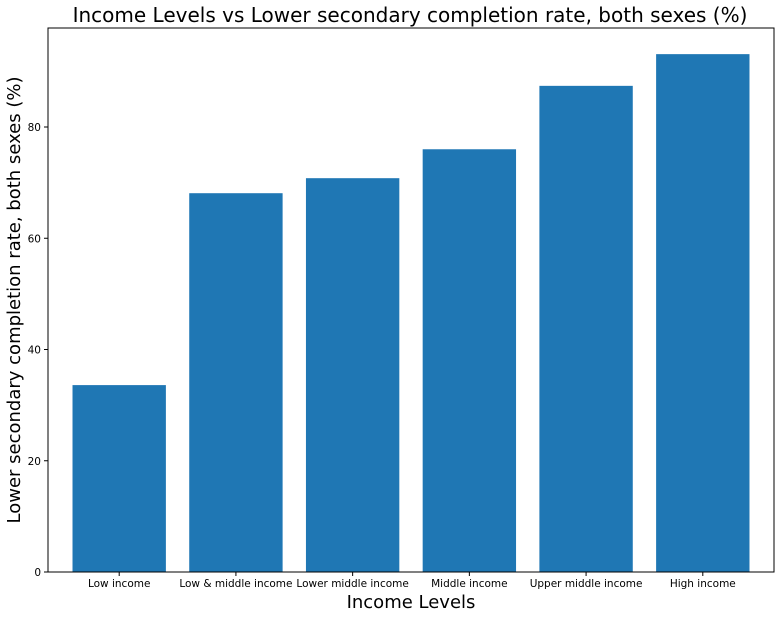  I want to click on y-tick-label: 0, so click(37, 573).